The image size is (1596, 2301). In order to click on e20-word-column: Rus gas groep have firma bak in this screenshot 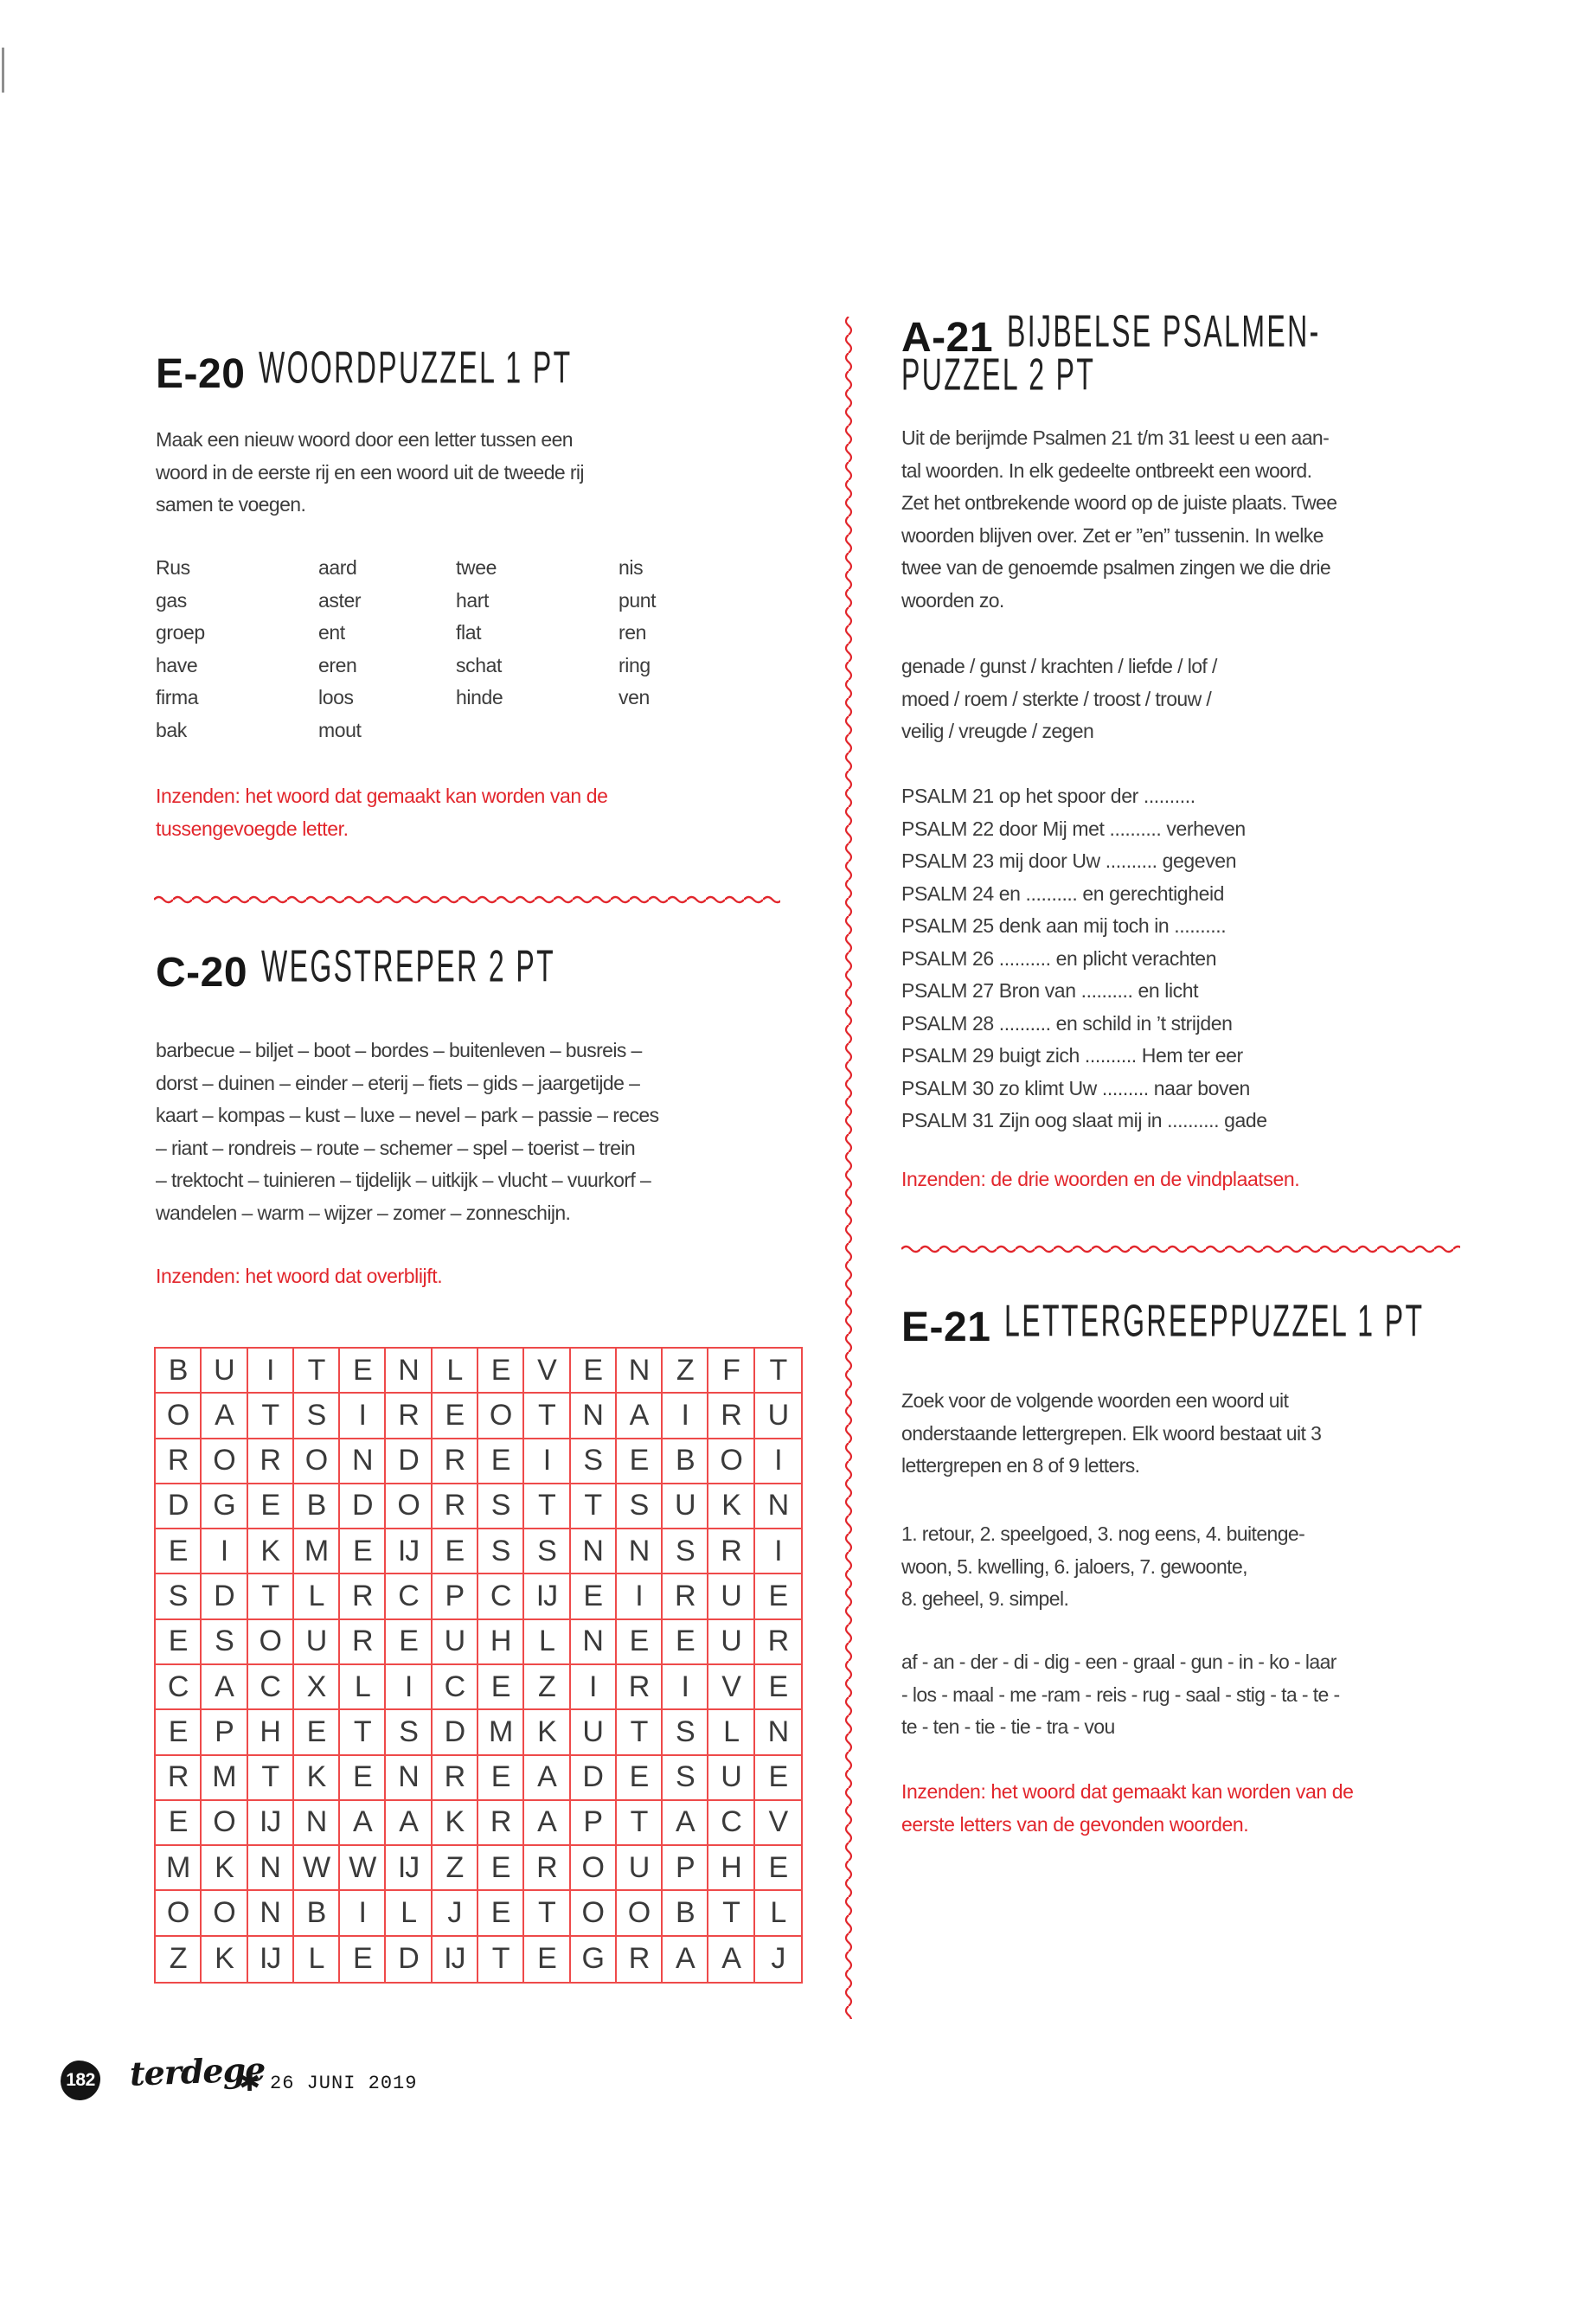, I will do `click(180, 648)`.